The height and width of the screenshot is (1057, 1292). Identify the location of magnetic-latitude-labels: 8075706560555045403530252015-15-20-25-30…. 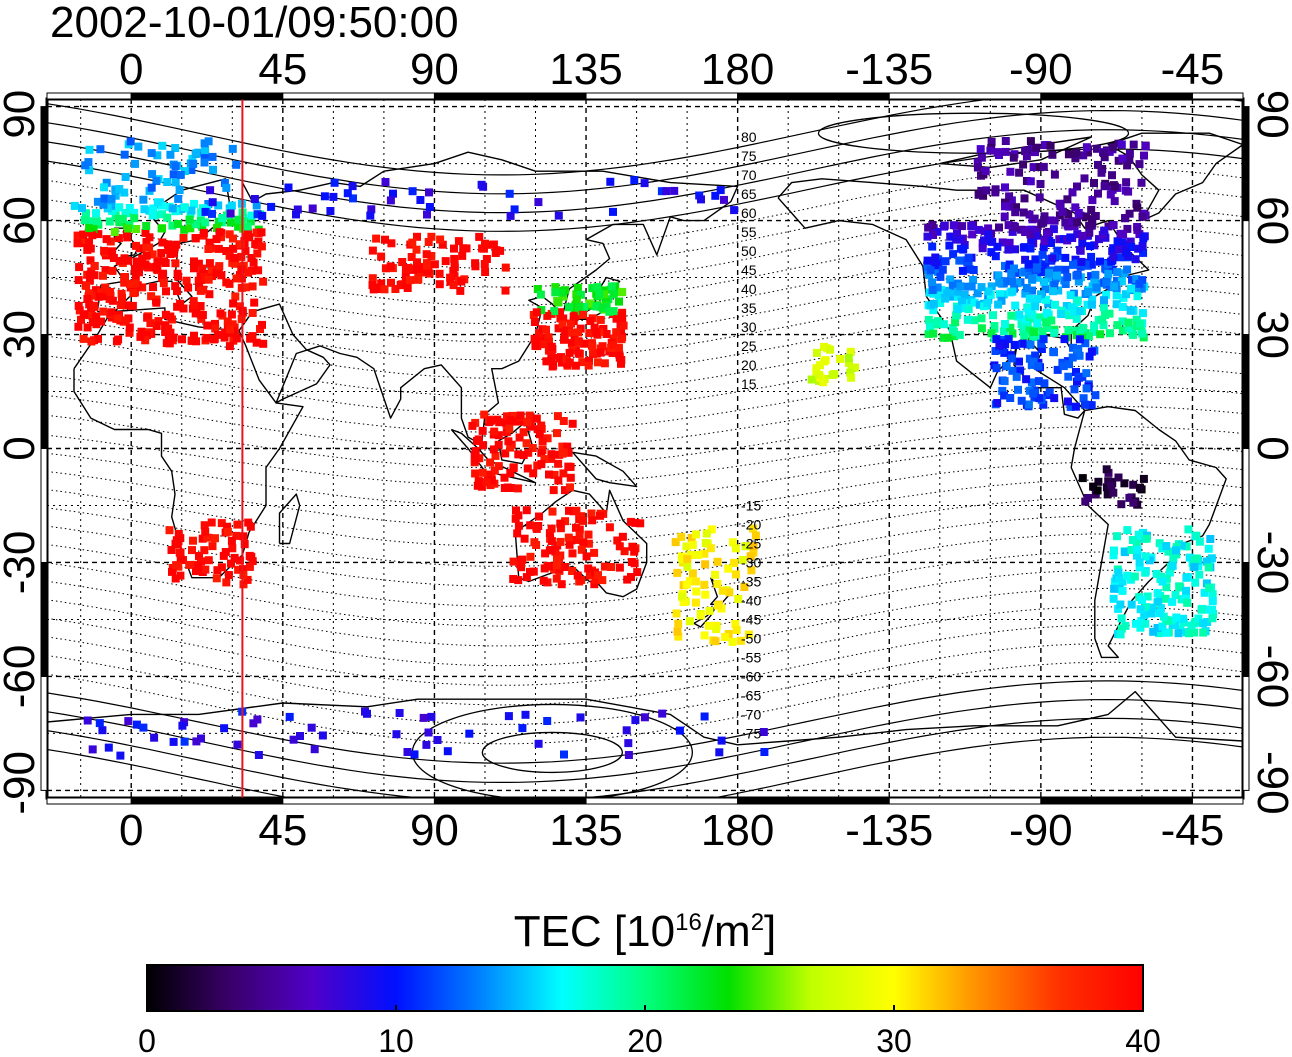
(751, 435).